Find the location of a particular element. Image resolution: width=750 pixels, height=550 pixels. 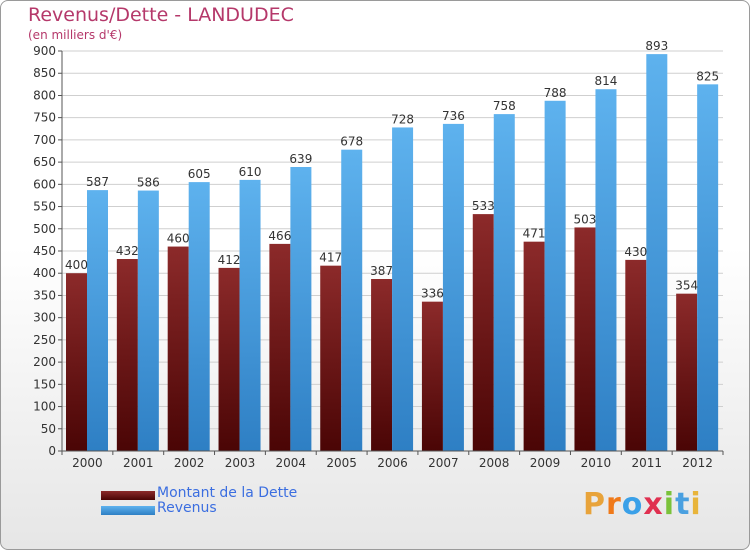

x-tick-label: 2006 is located at coordinates (392, 463).